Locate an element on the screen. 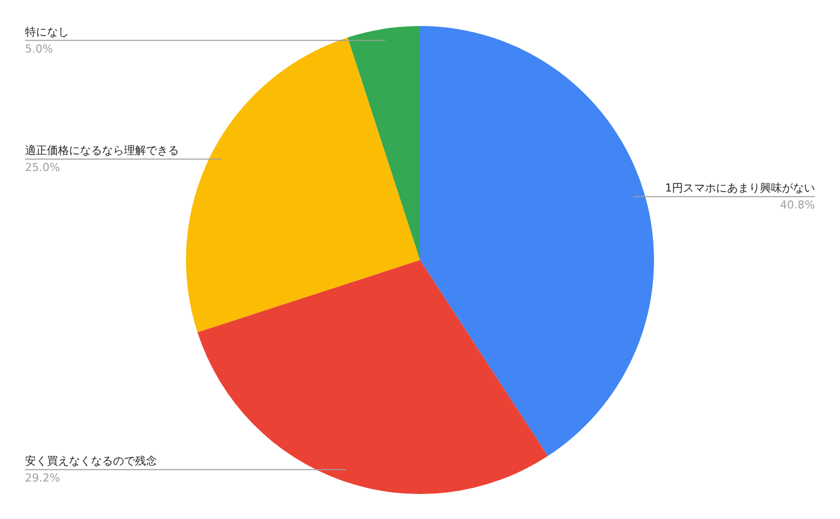 Image resolution: width=840 pixels, height=519 pixels. slice-label: 安く買えなくなるので残念 is located at coordinates (91, 461).